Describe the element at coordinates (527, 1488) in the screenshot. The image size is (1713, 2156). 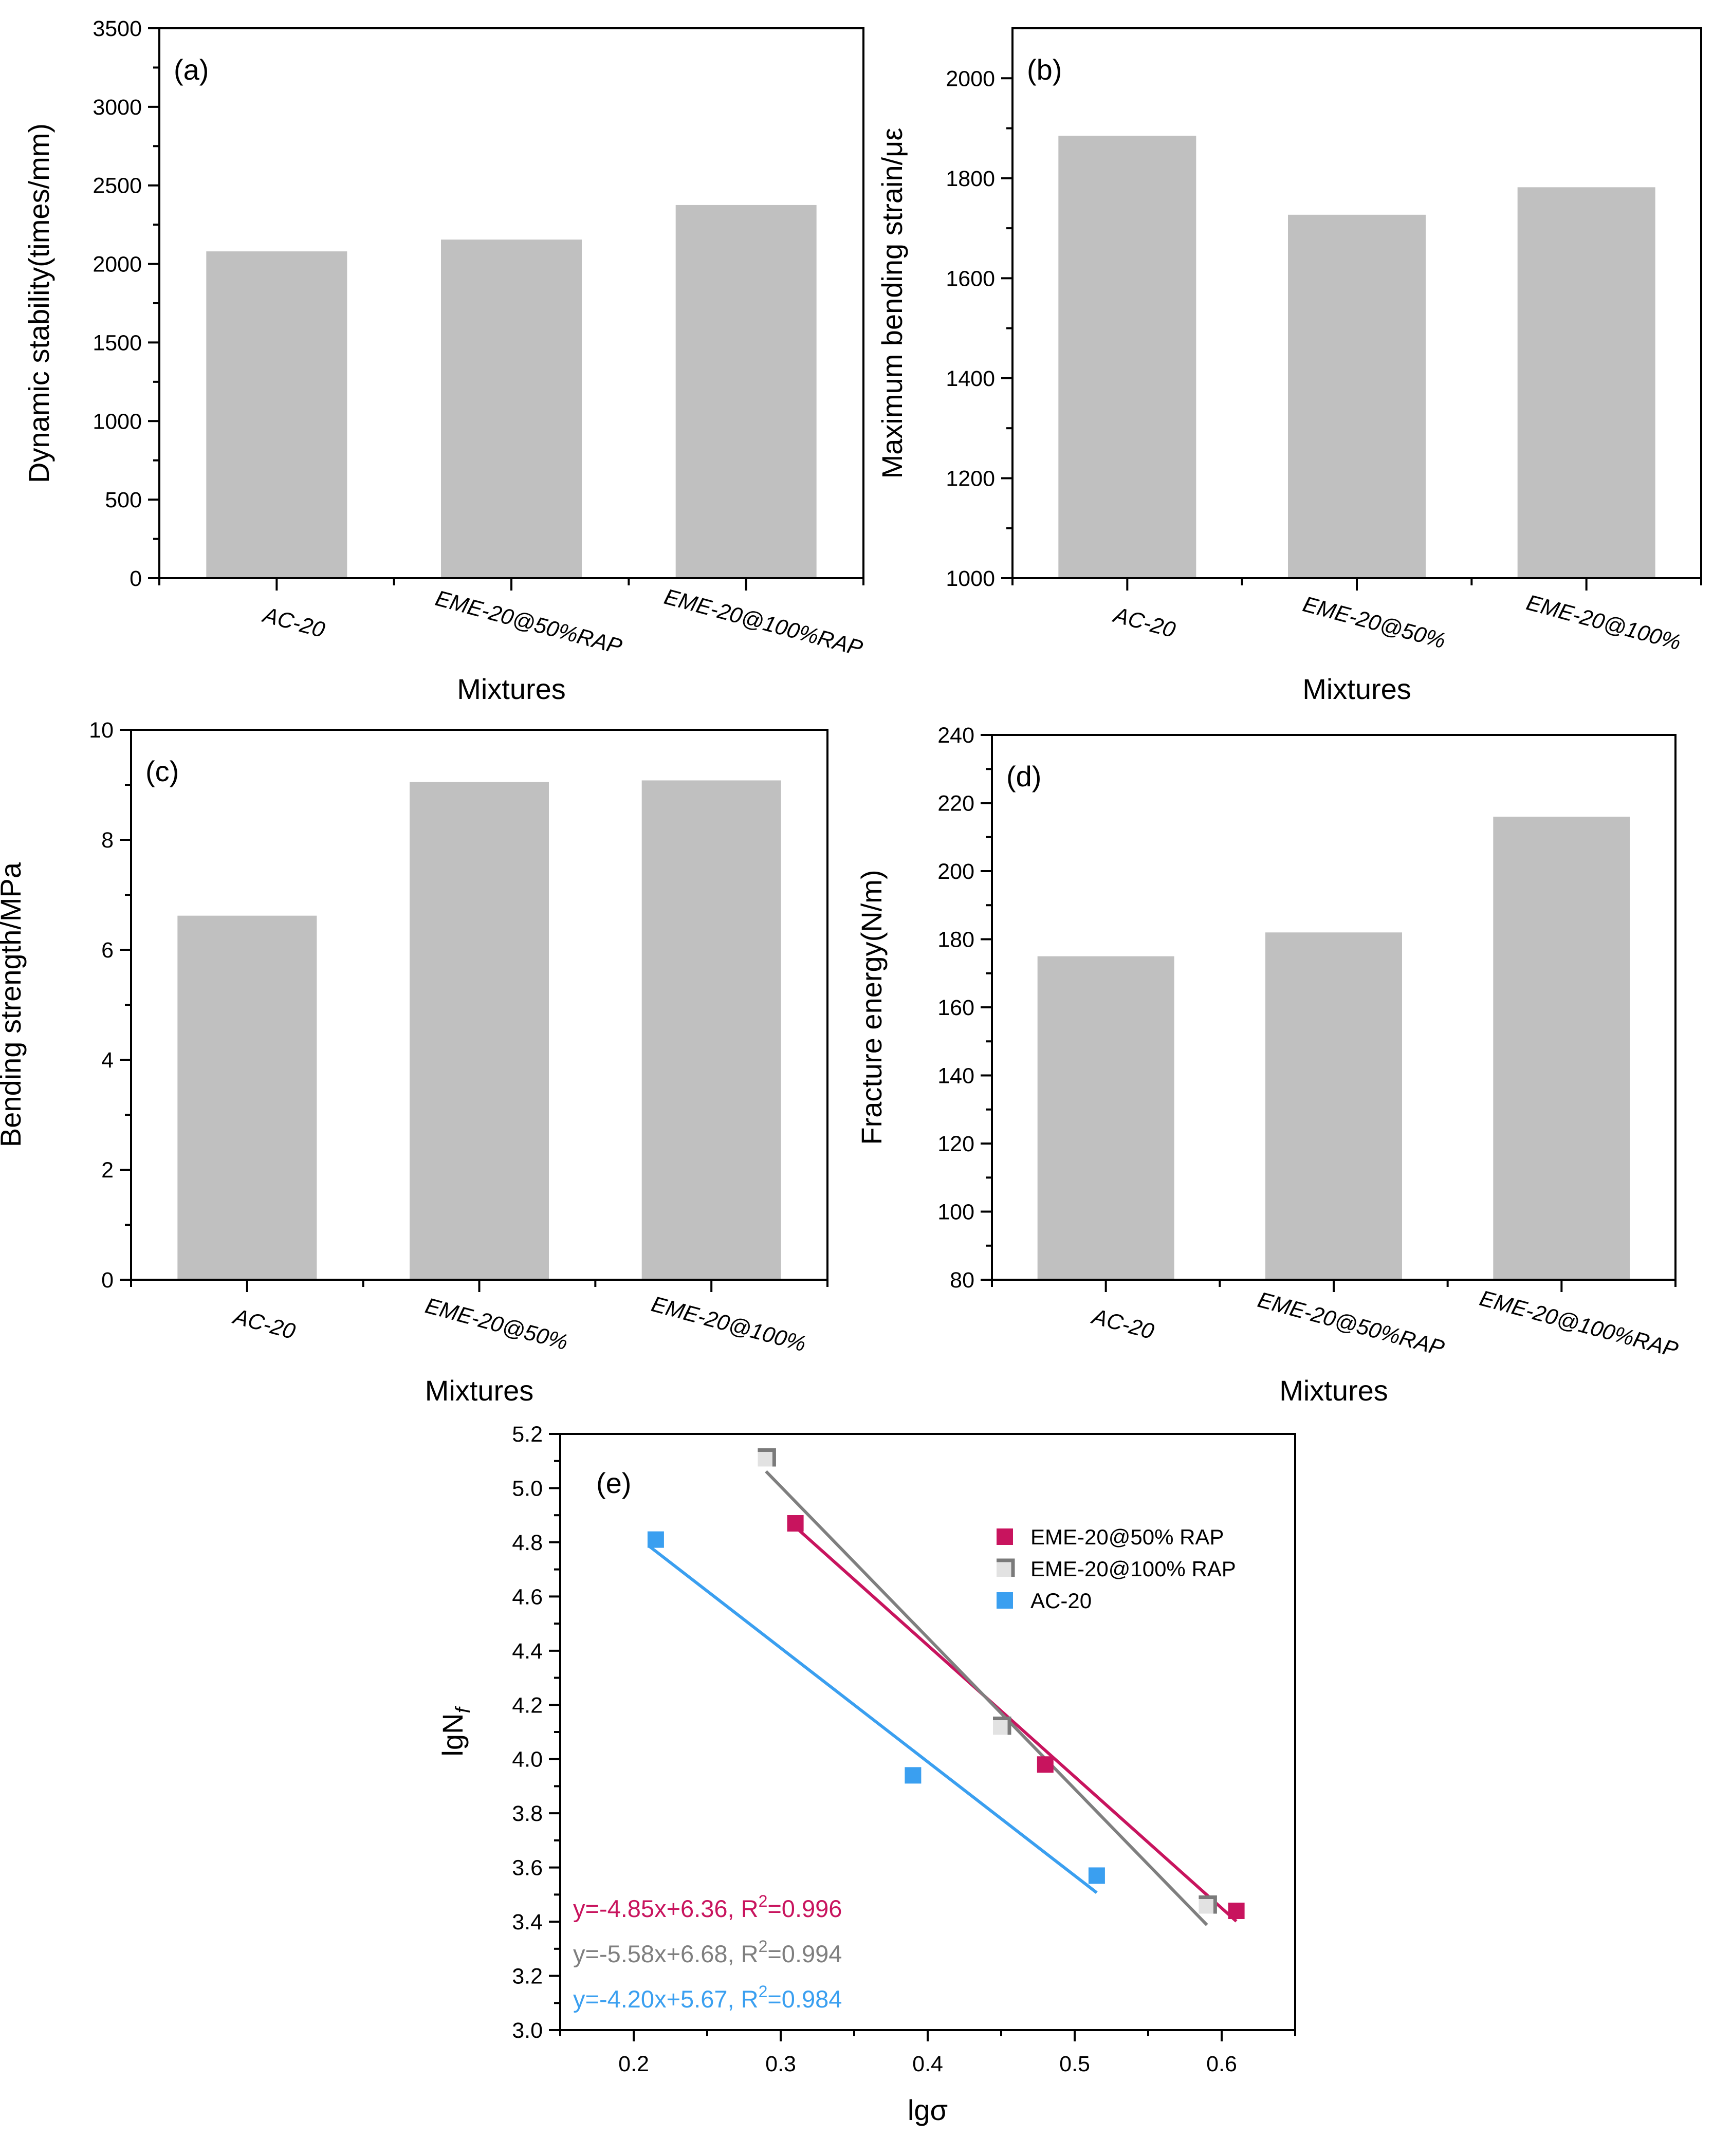
I see `y-tick-label: 5.0` at that location.